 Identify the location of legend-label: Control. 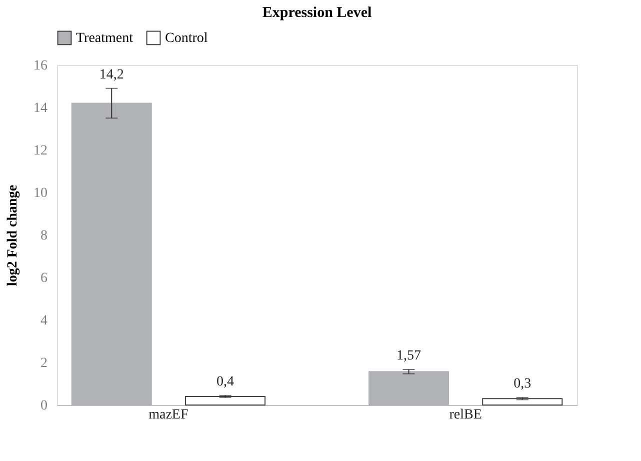
(186, 38).